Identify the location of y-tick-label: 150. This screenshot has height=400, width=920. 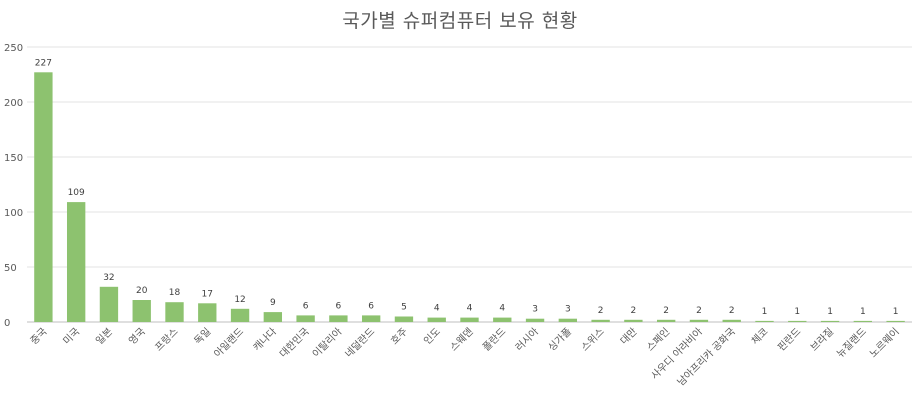
(13, 158).